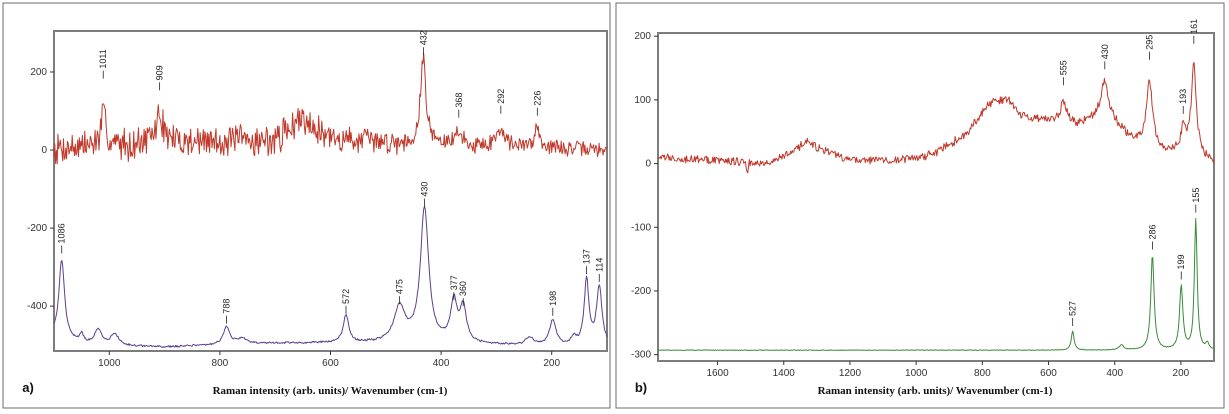 The height and width of the screenshot is (414, 1229). Describe the element at coordinates (160, 72) in the screenshot. I see `peak-label: 909` at that location.